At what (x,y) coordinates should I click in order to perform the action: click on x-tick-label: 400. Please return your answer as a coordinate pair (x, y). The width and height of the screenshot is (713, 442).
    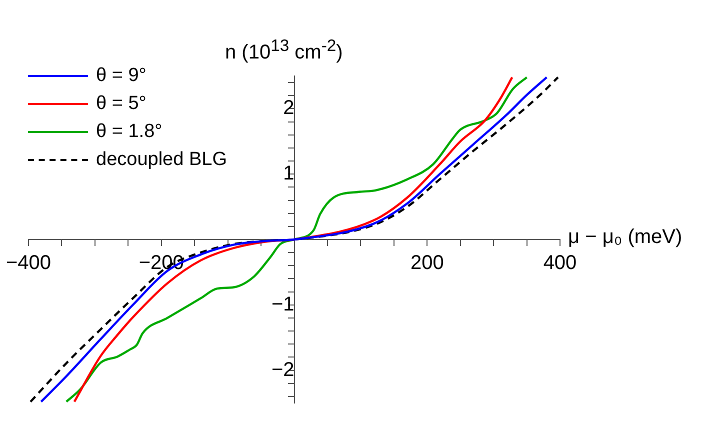
    Looking at the image, I should click on (560, 263).